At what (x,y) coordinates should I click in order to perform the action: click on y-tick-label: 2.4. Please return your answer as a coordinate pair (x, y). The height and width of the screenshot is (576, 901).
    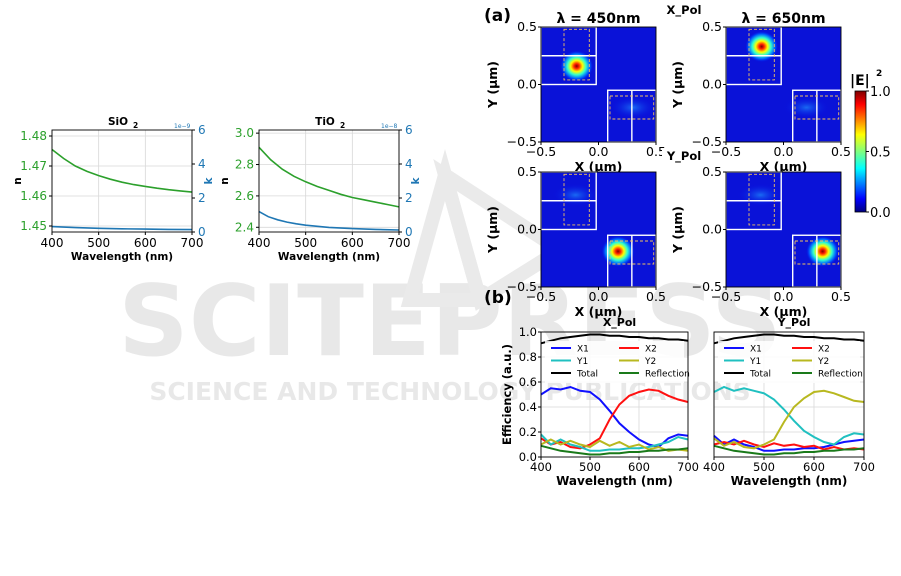
    Looking at the image, I should click on (244, 227).